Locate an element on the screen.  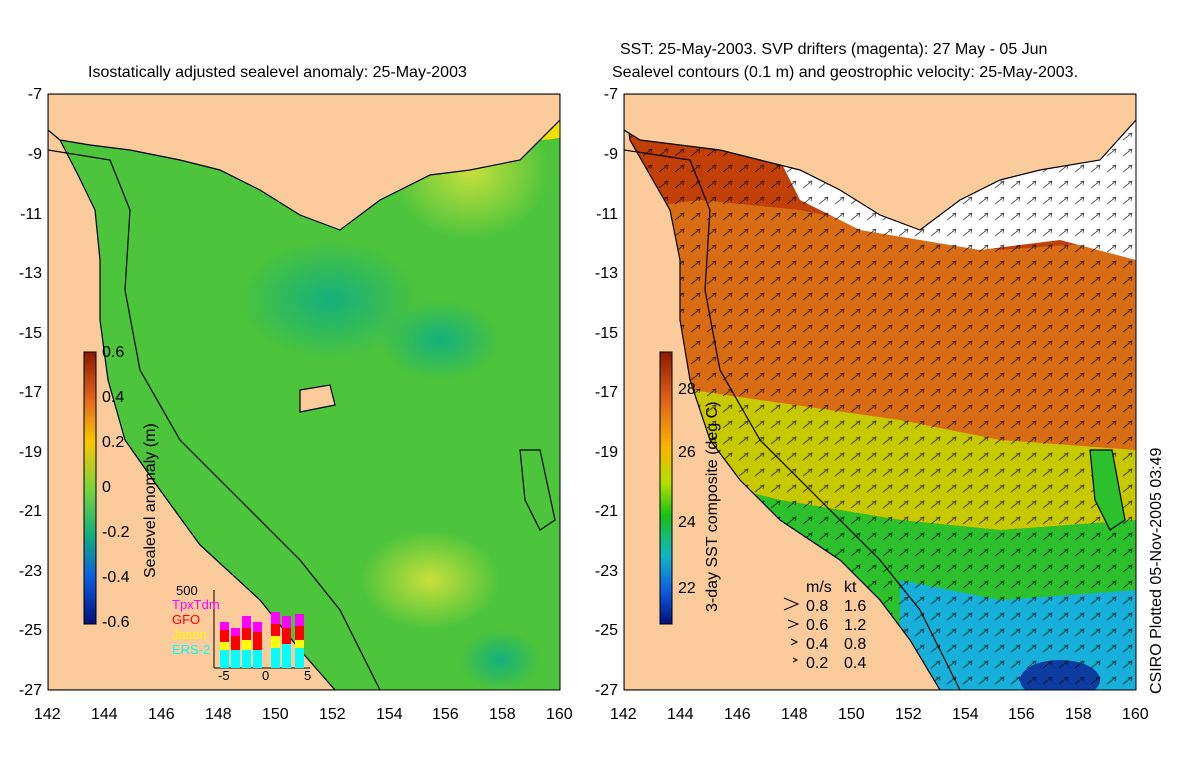
altimeter-inset is located at coordinates (261, 629).